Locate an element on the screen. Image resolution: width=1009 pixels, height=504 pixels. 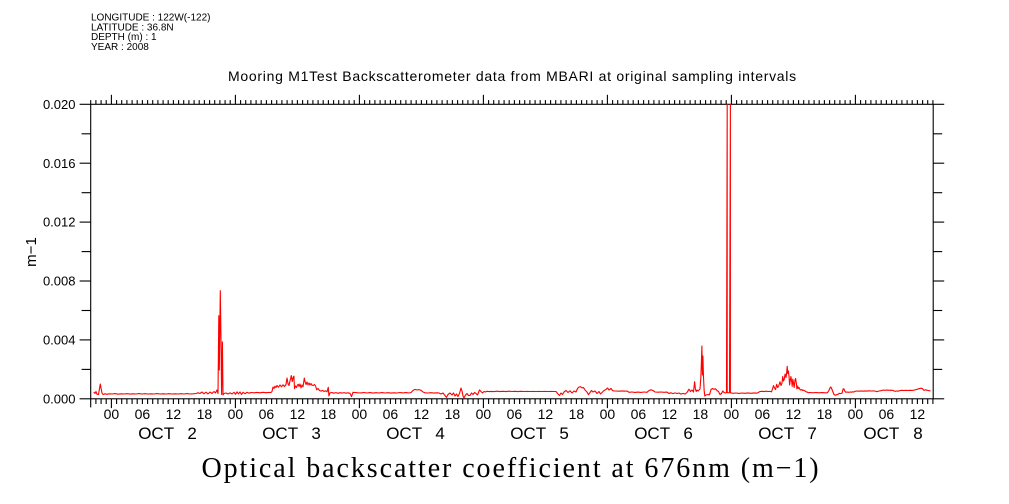
svg-text: 0.004 is located at coordinates (59, 340).